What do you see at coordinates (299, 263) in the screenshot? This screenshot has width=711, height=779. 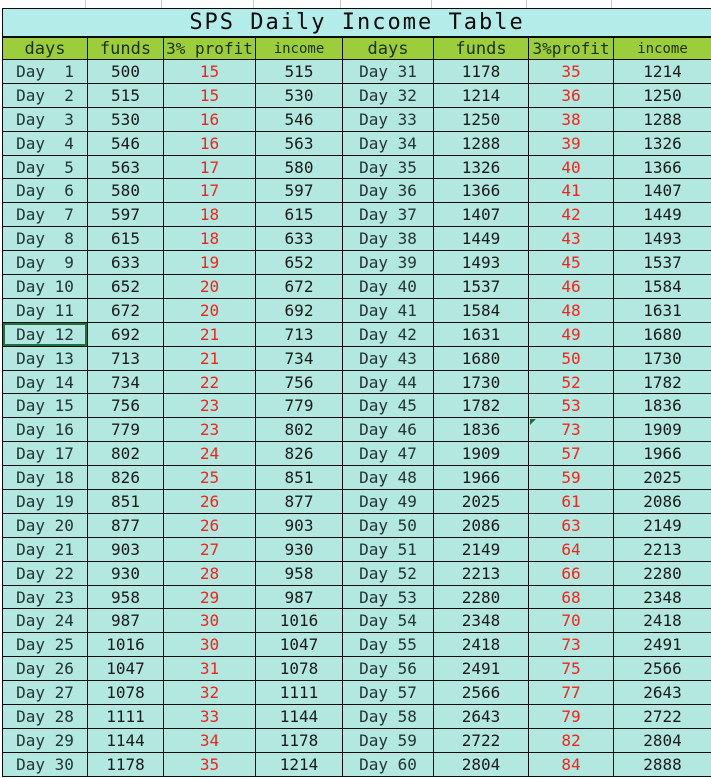 I see `income-cell: 652` at bounding box center [299, 263].